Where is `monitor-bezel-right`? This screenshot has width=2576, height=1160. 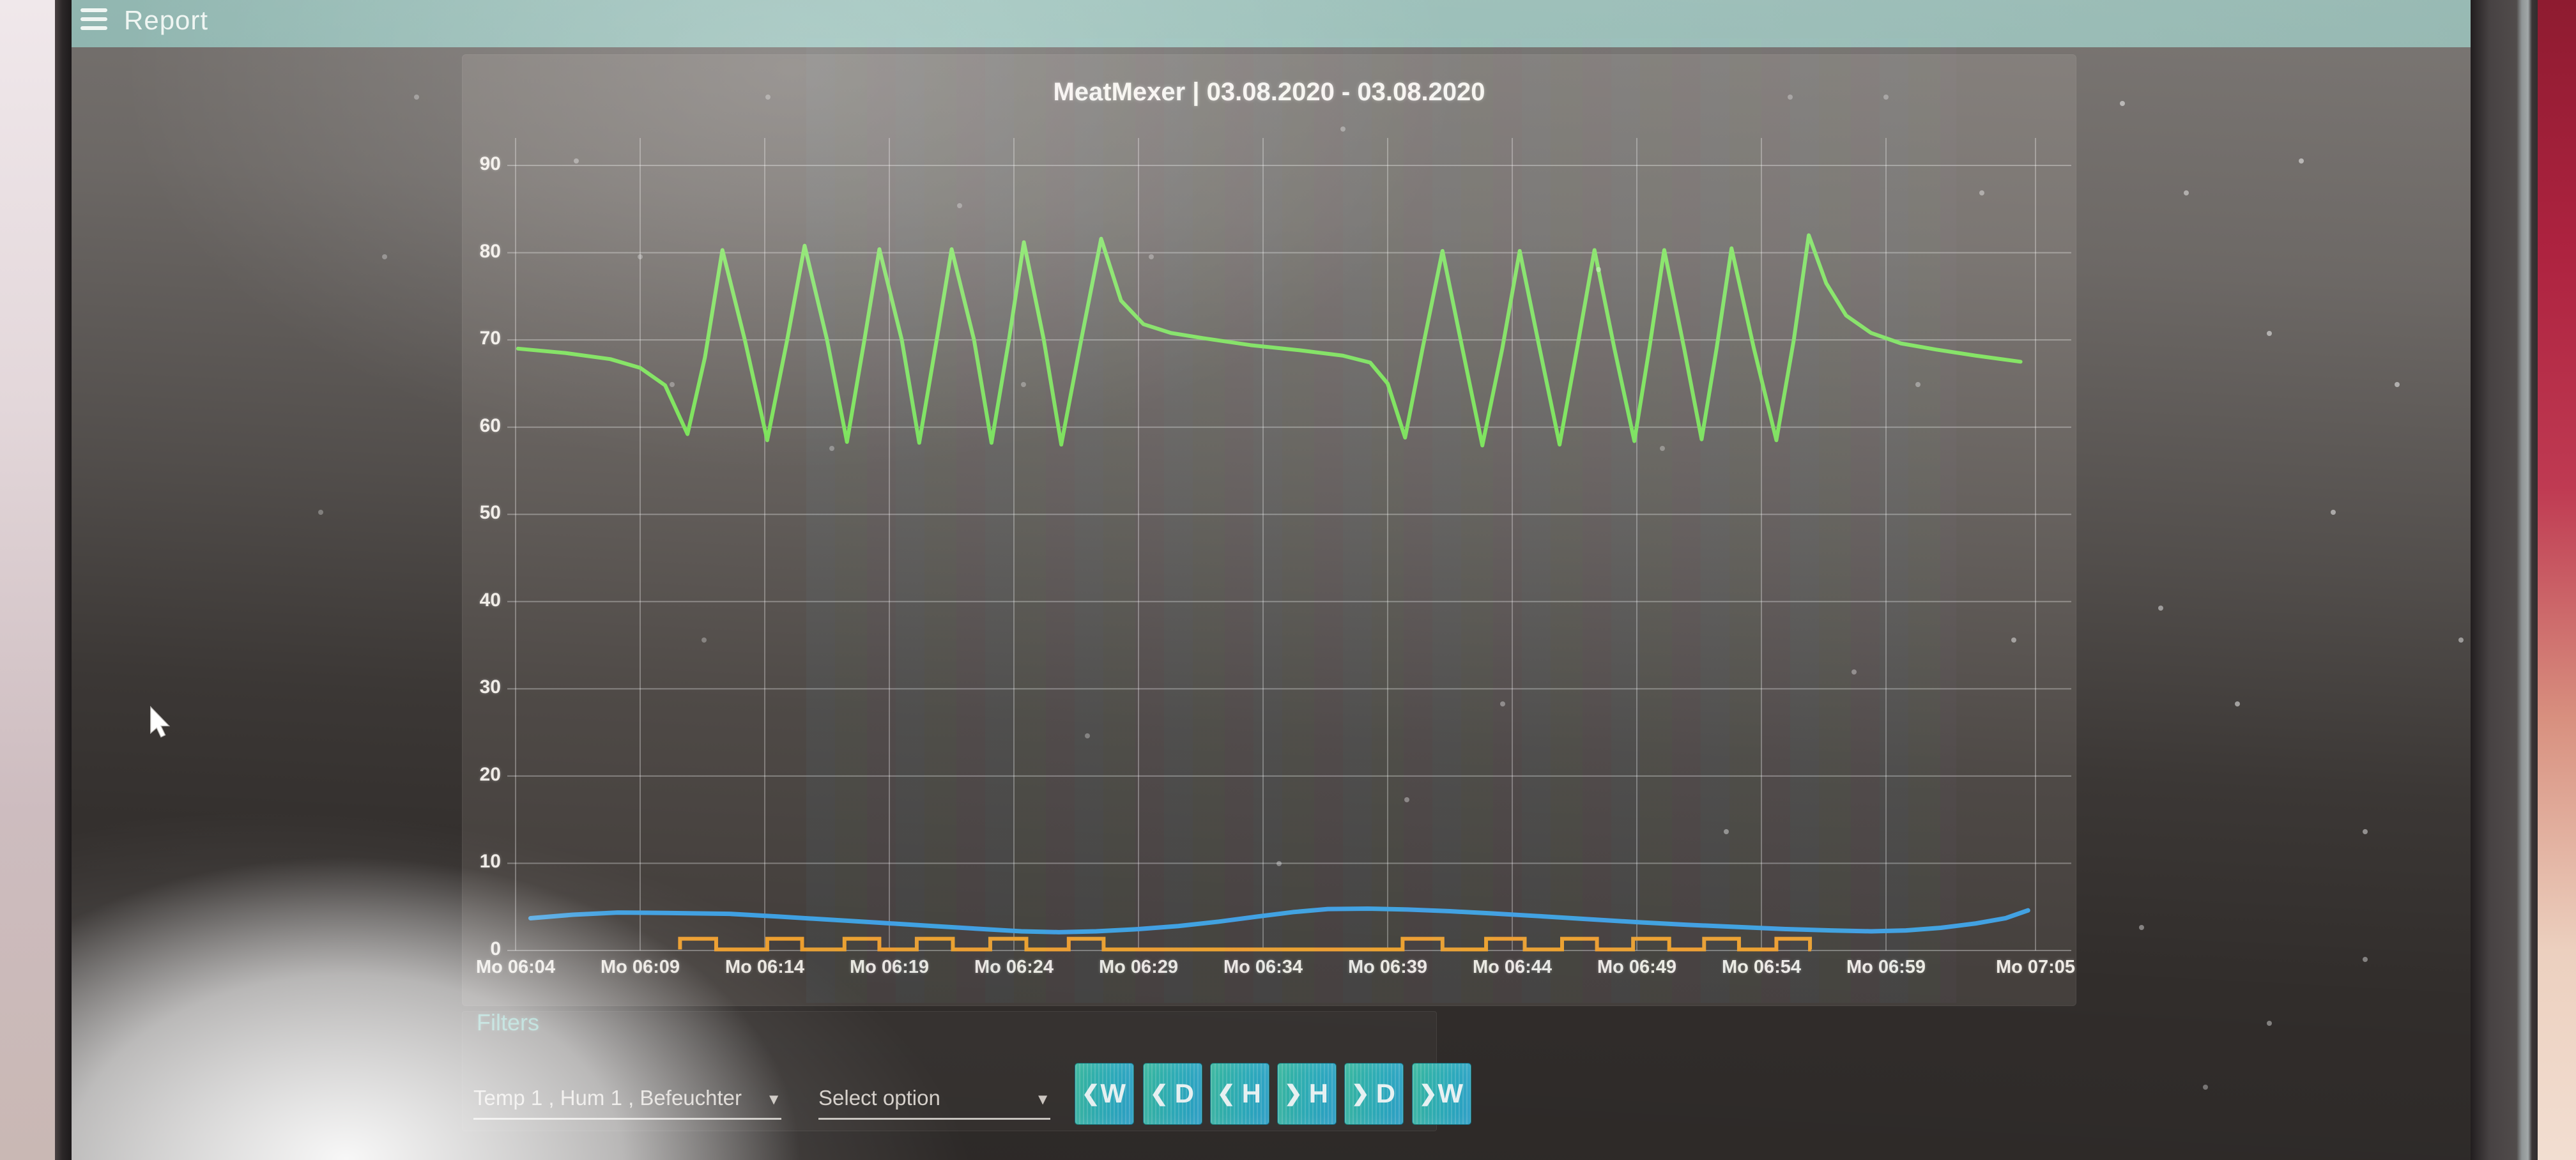
monitor-bezel-right is located at coordinates (2504, 580).